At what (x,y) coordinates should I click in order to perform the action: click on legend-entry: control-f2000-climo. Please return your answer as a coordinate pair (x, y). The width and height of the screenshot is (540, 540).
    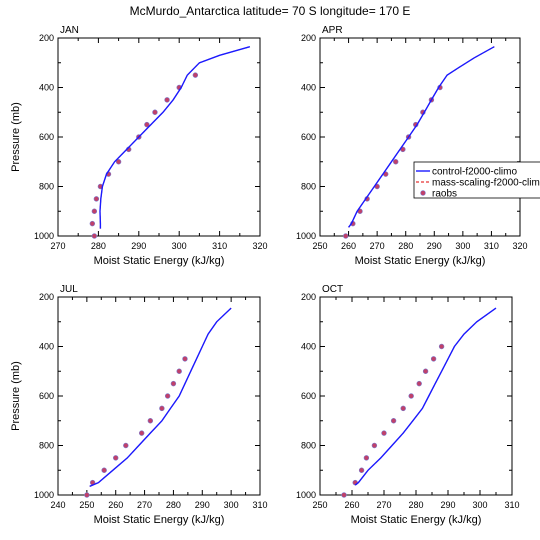
    Looking at the image, I should click on (474, 172).